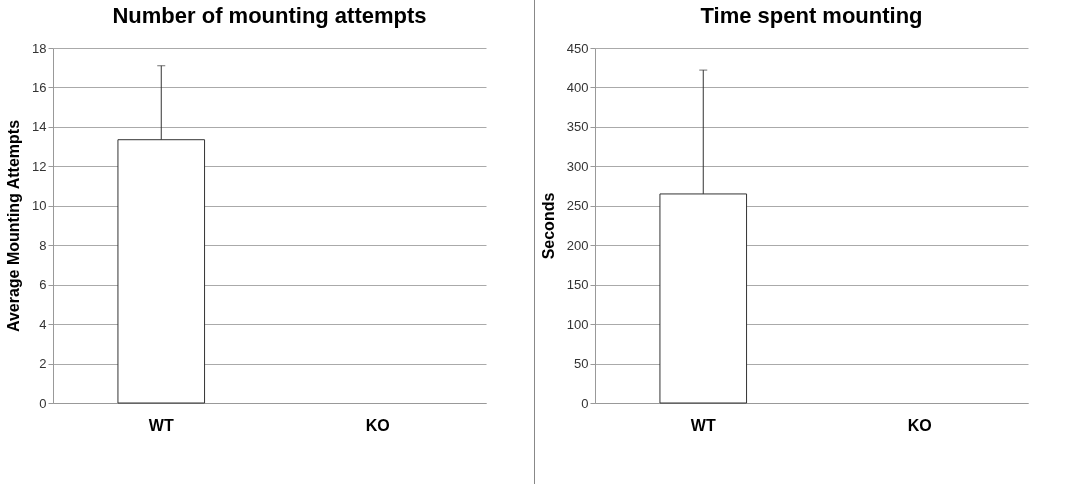 The width and height of the screenshot is (1073, 484). Describe the element at coordinates (577, 285) in the screenshot. I see `y-tick-label: 150` at that location.